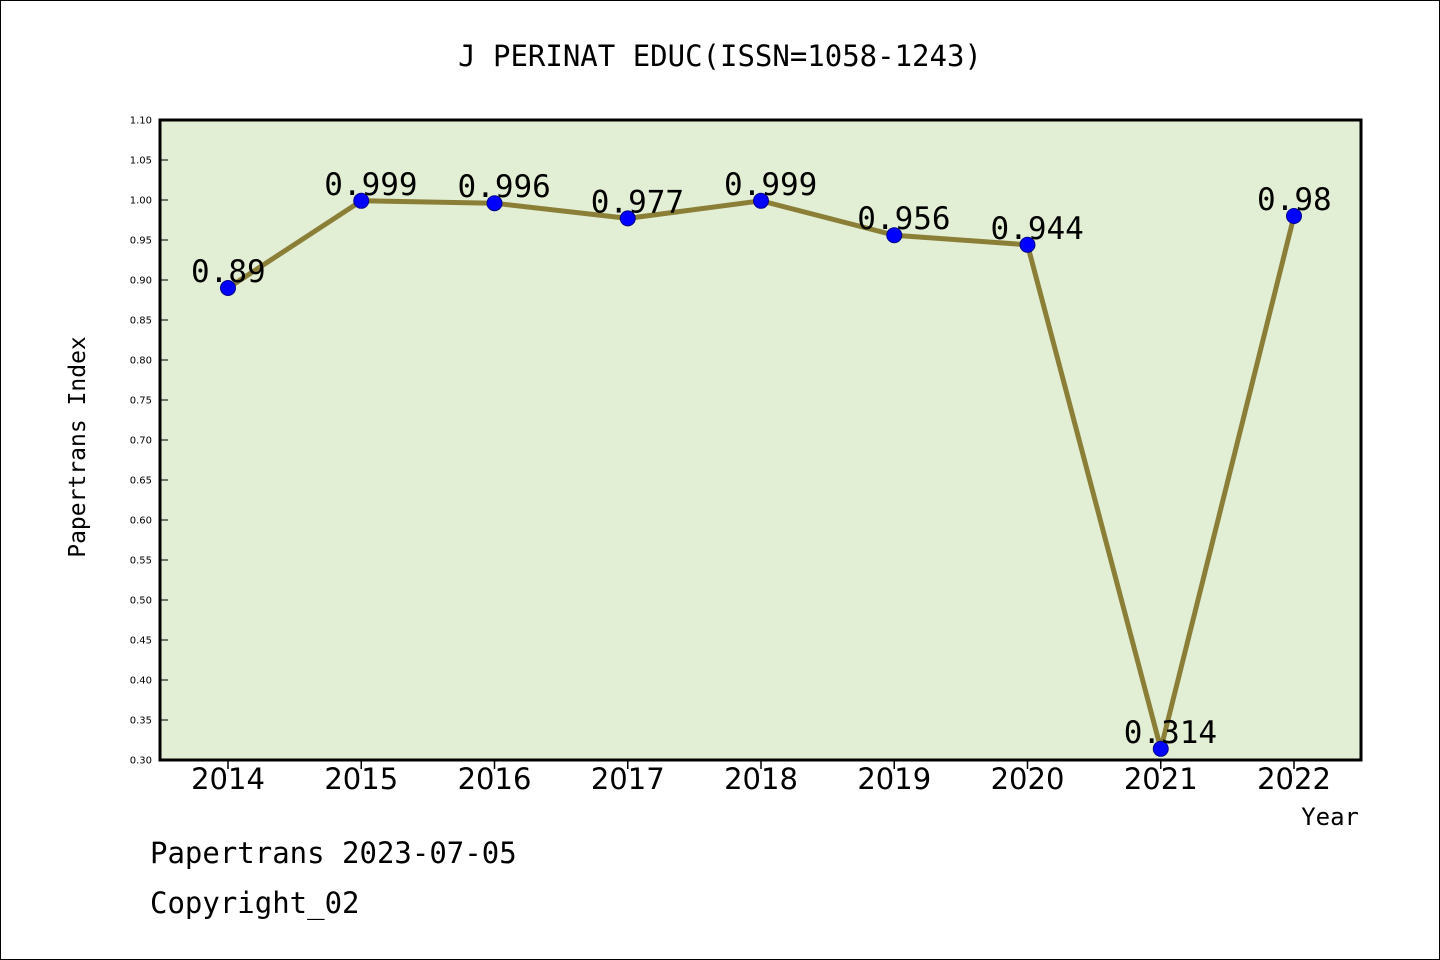 This screenshot has width=1440, height=960. What do you see at coordinates (141, 121) in the screenshot?
I see `y-tick-label: 1.10` at bounding box center [141, 121].